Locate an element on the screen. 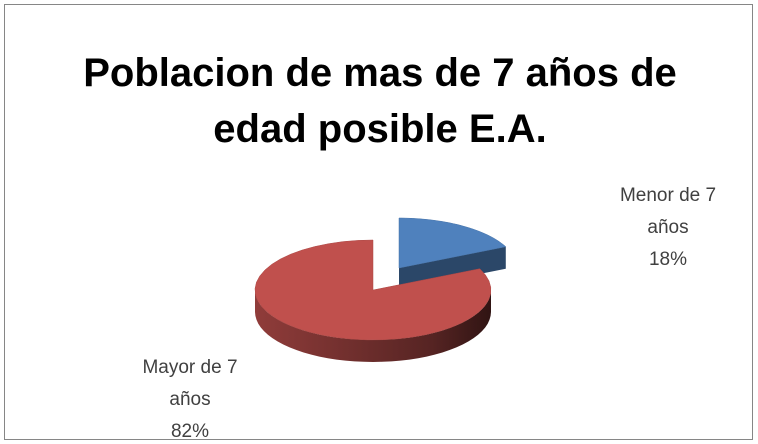 The height and width of the screenshot is (444, 758). data-label: Mayor de 7 años 82% is located at coordinates (190, 398).